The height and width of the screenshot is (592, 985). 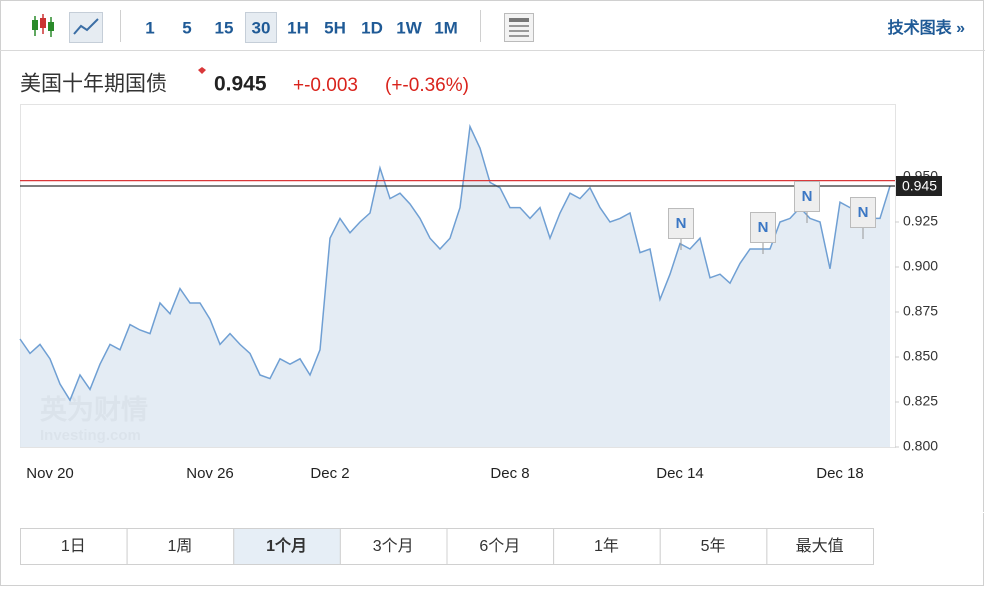 What do you see at coordinates (210, 473) in the screenshot?
I see `x-tick-label: Nov 26` at bounding box center [210, 473].